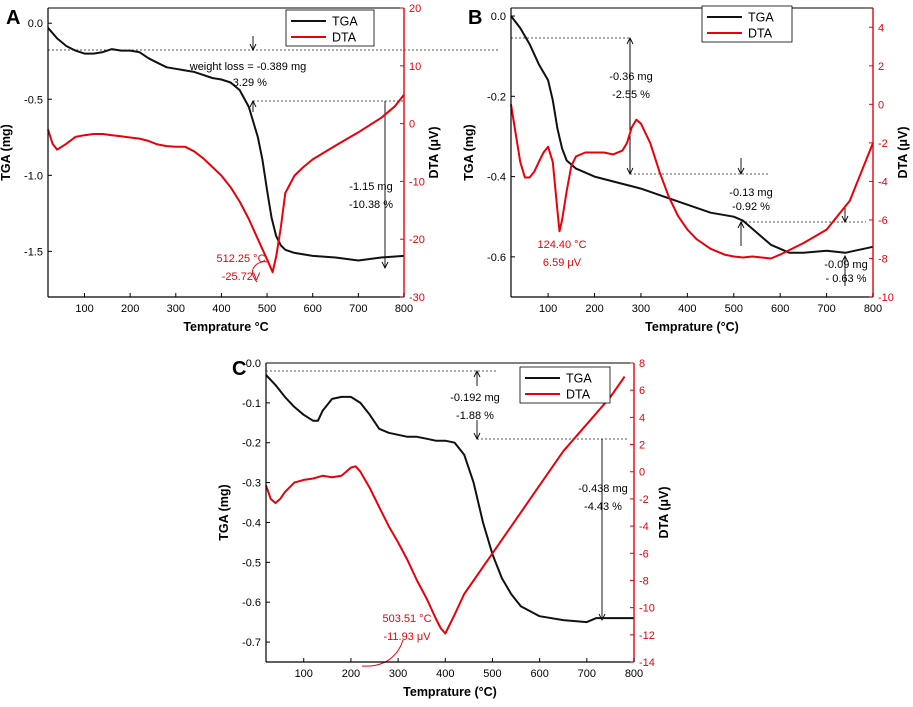  What do you see at coordinates (644, 554) in the screenshot?
I see `right-y-tick-label: -6` at bounding box center [644, 554].